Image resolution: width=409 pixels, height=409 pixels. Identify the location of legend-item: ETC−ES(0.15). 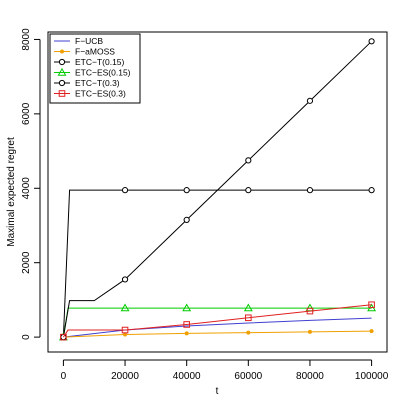
(92, 73).